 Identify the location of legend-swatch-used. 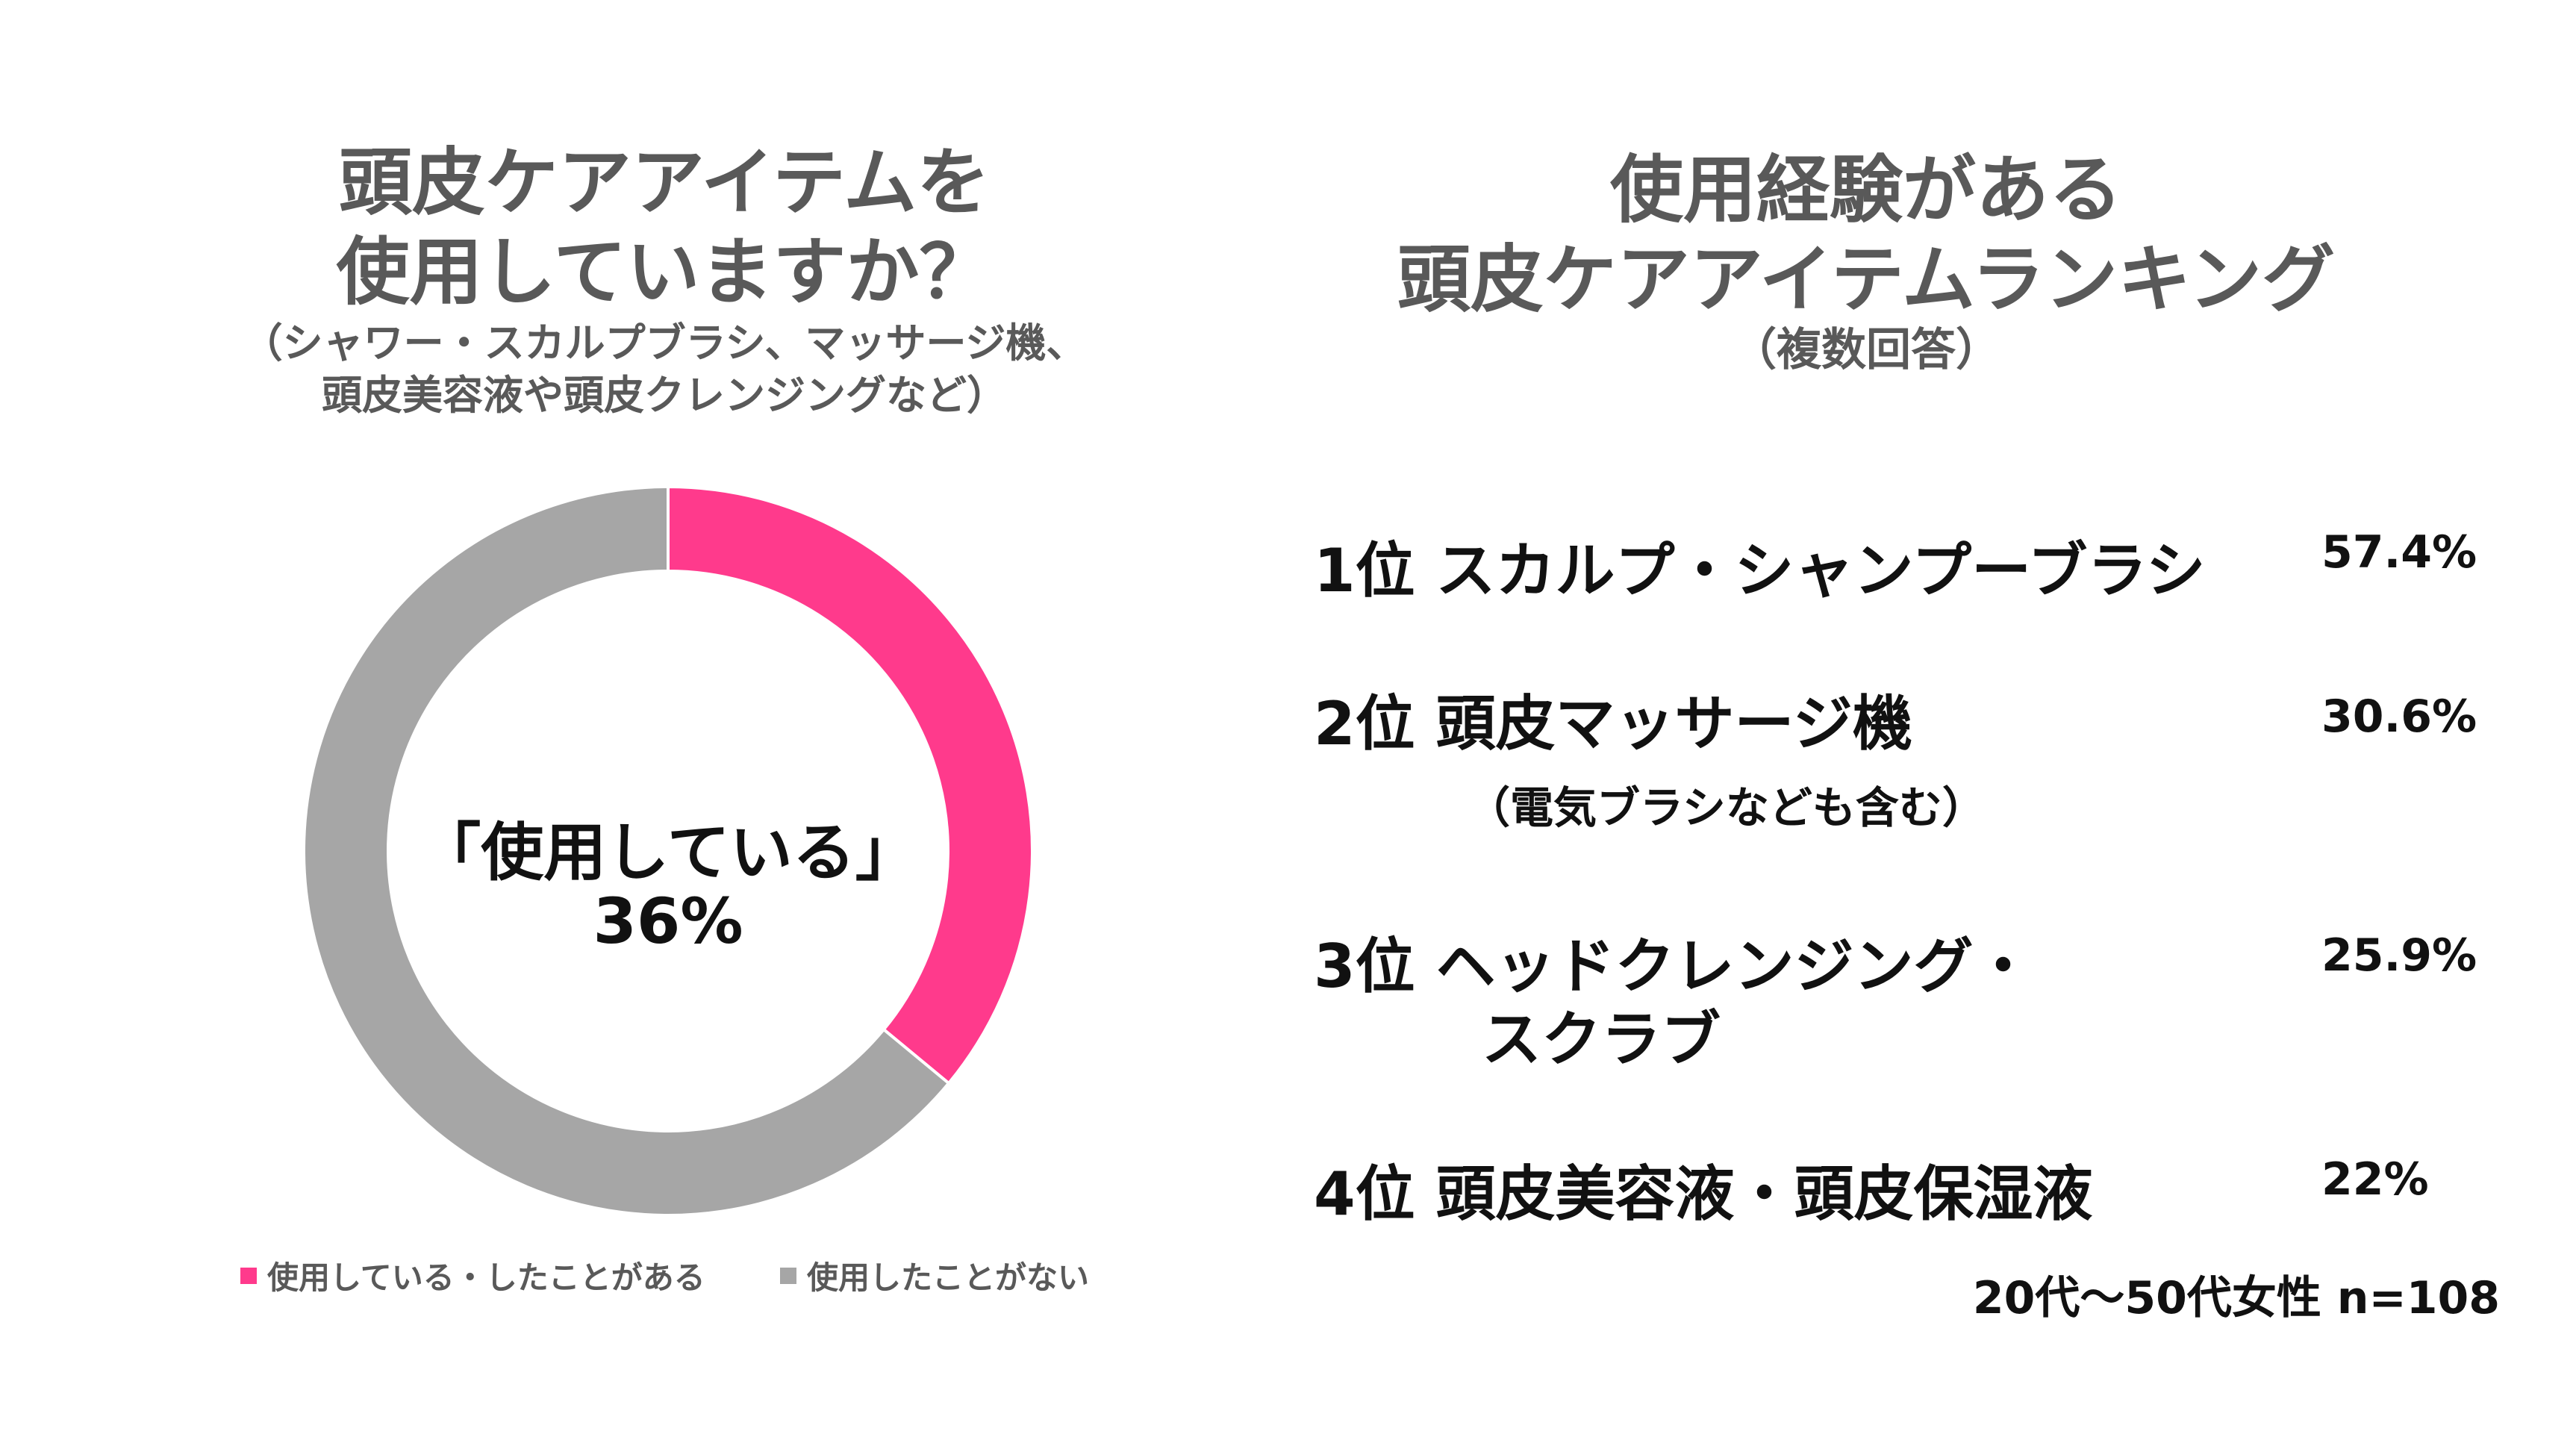
(249, 1275).